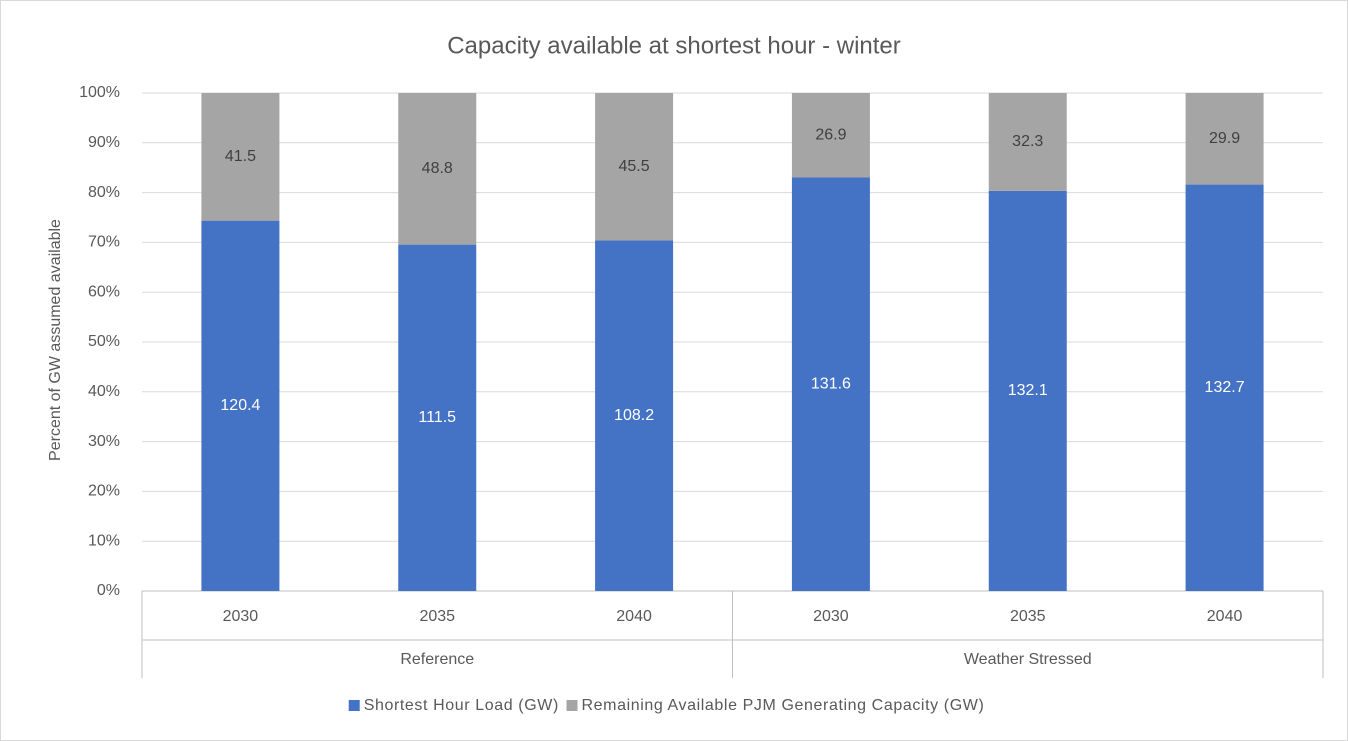  Describe the element at coordinates (104, 192) in the screenshot. I see `y-tick-label: 80%` at that location.